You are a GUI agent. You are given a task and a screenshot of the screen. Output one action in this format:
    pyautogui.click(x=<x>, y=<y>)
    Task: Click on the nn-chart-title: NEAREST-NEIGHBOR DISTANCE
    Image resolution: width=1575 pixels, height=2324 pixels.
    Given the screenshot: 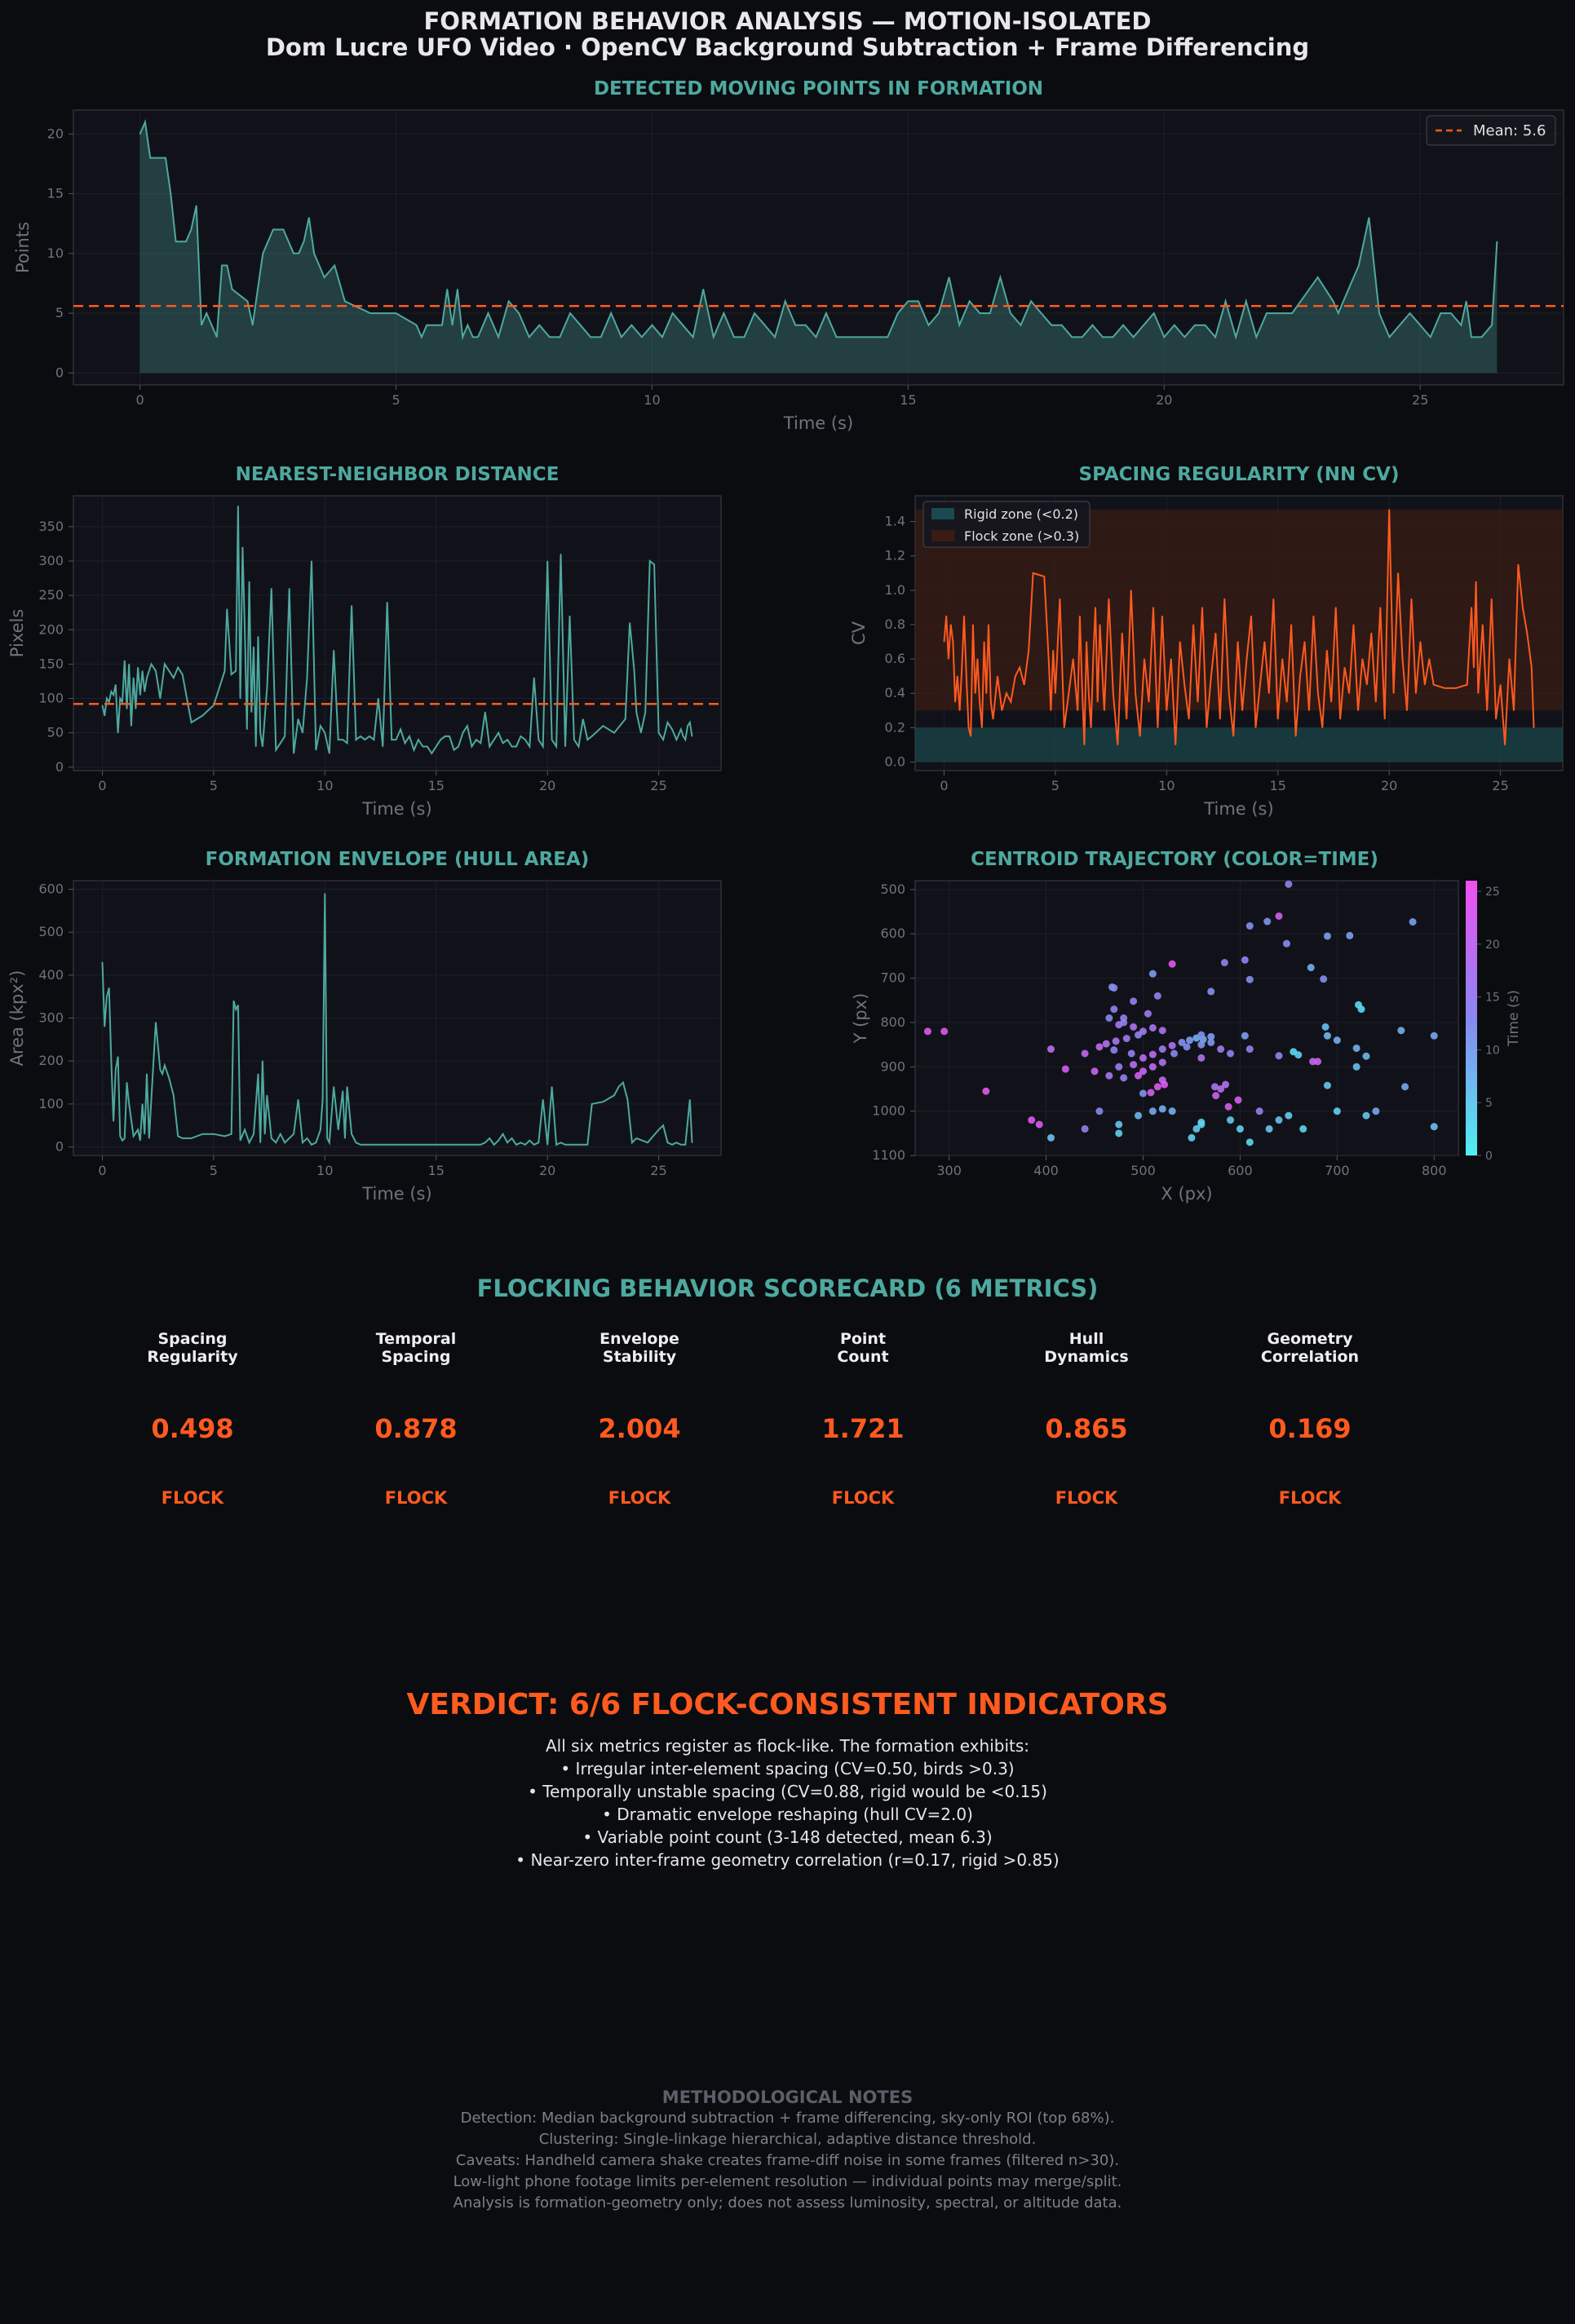 What is the action you would take?
    pyautogui.click(x=397, y=474)
    